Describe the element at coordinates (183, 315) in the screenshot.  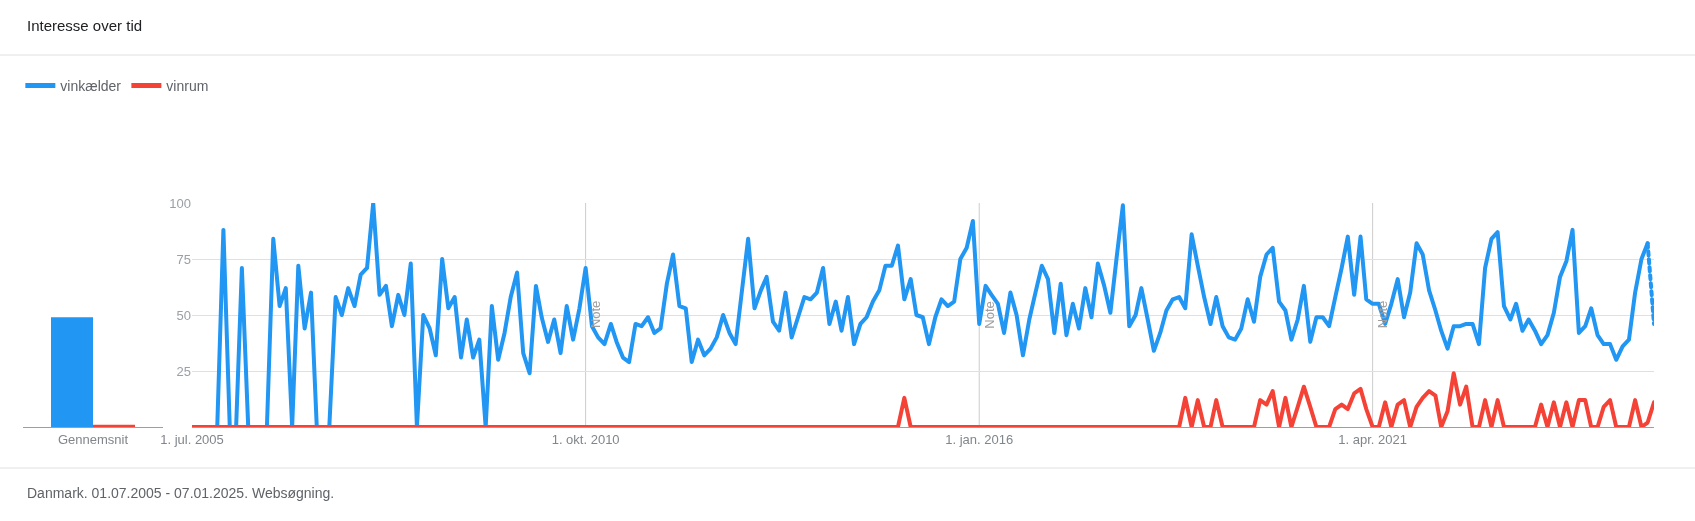
I see `y-tick-label: 50` at that location.